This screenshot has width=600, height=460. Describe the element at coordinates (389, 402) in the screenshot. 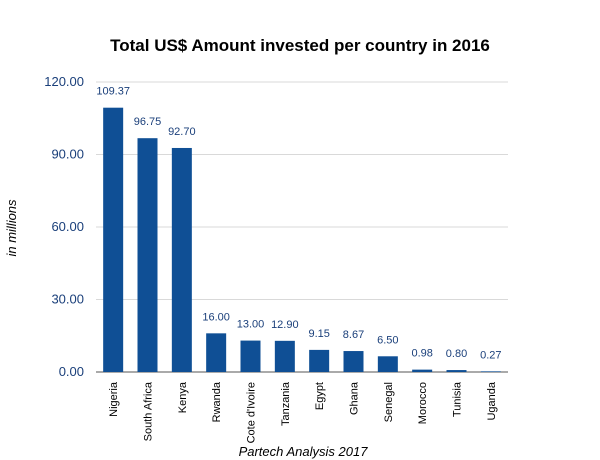

I see `category-label: Senegal` at that location.